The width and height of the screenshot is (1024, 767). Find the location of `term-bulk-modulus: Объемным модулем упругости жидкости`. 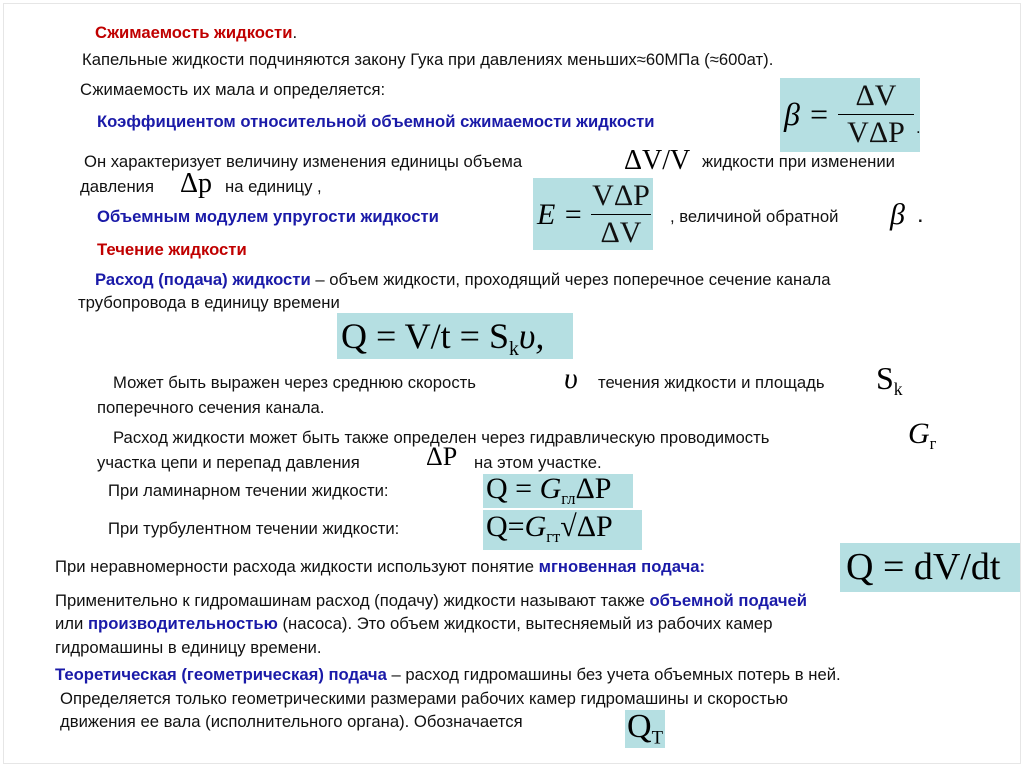

term-bulk-modulus: Объемным модулем упругости жидкости is located at coordinates (268, 216).